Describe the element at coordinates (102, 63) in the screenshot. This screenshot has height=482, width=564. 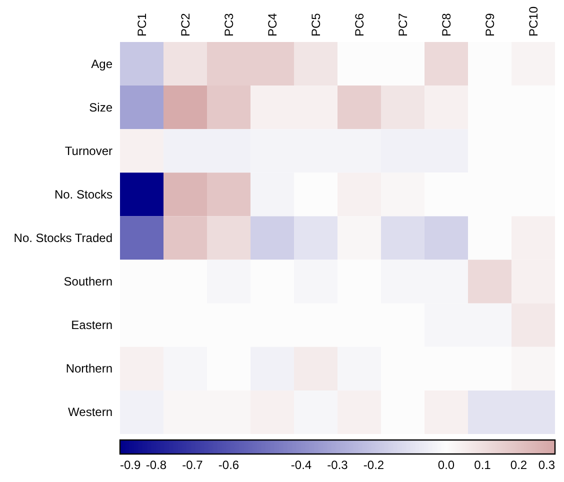
I see `y-tick-label: Age` at that location.